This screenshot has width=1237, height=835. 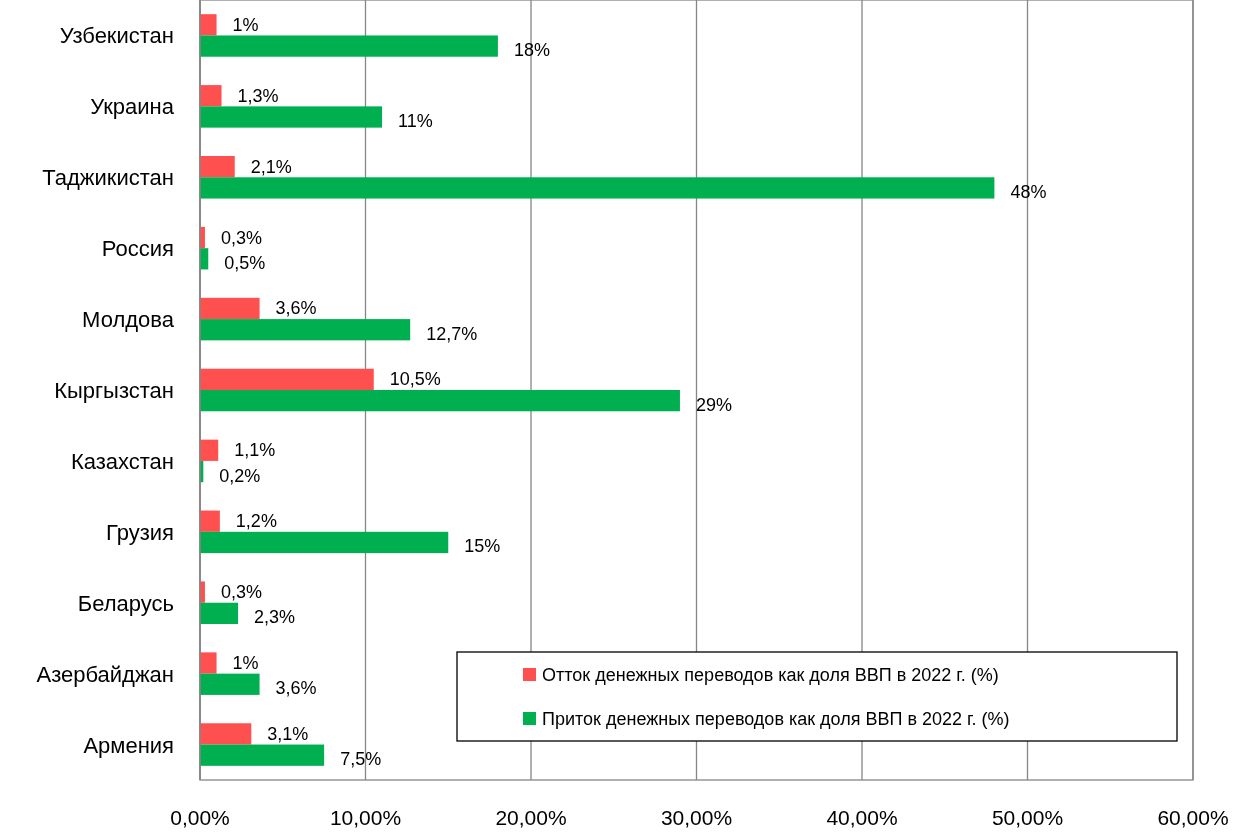 I want to click on data-label: 3,1%, so click(x=288, y=733).